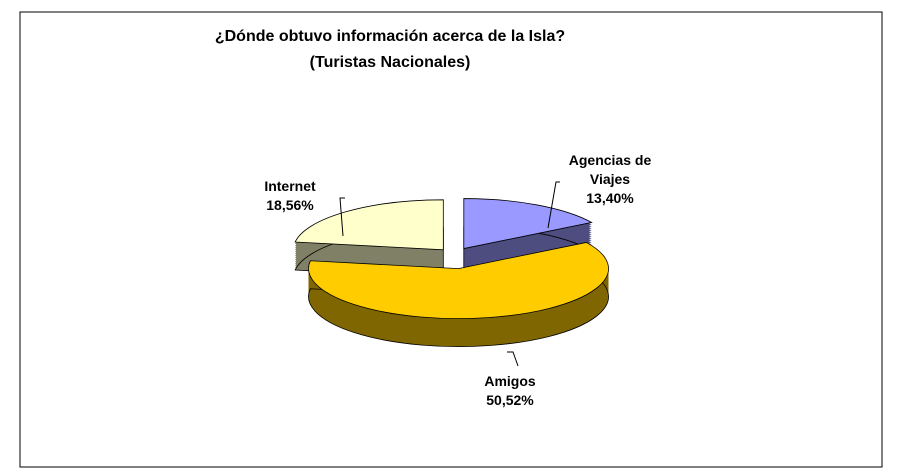  Describe the element at coordinates (610, 198) in the screenshot. I see `value-label: 13,40%` at that location.